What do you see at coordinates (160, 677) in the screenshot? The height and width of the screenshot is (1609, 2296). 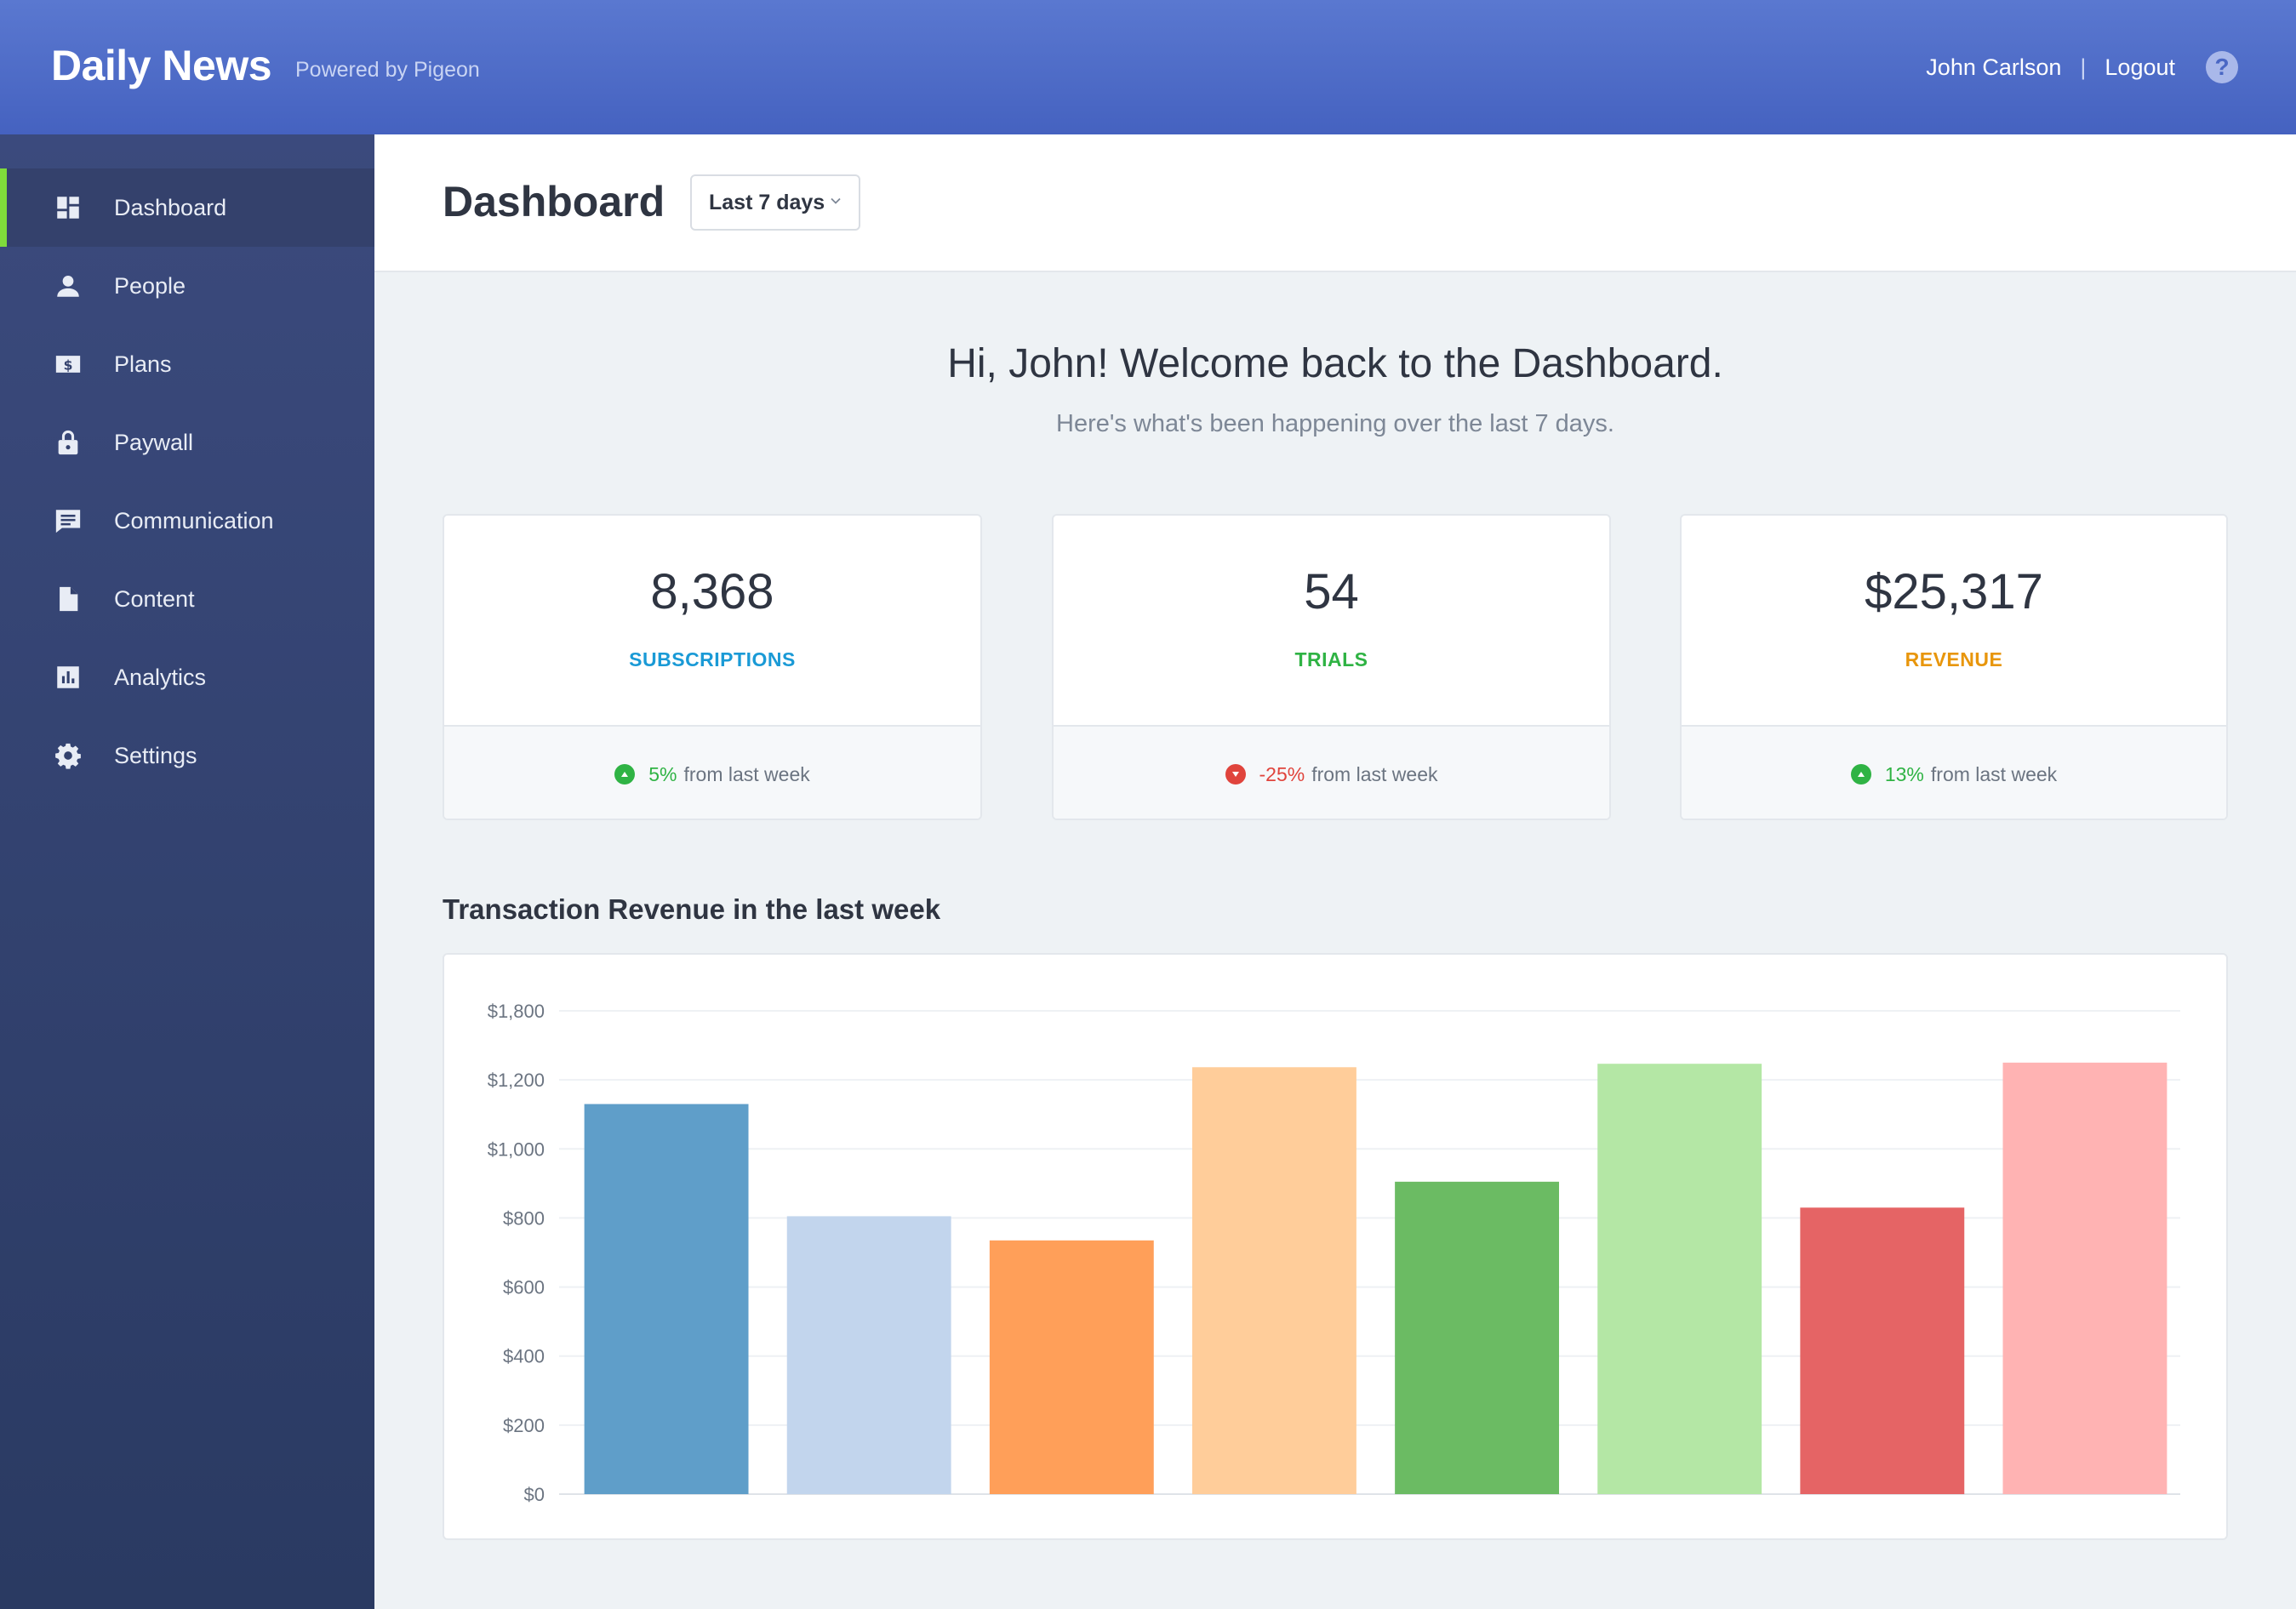 I see `sidebar-item-label: Analytics` at bounding box center [160, 677].